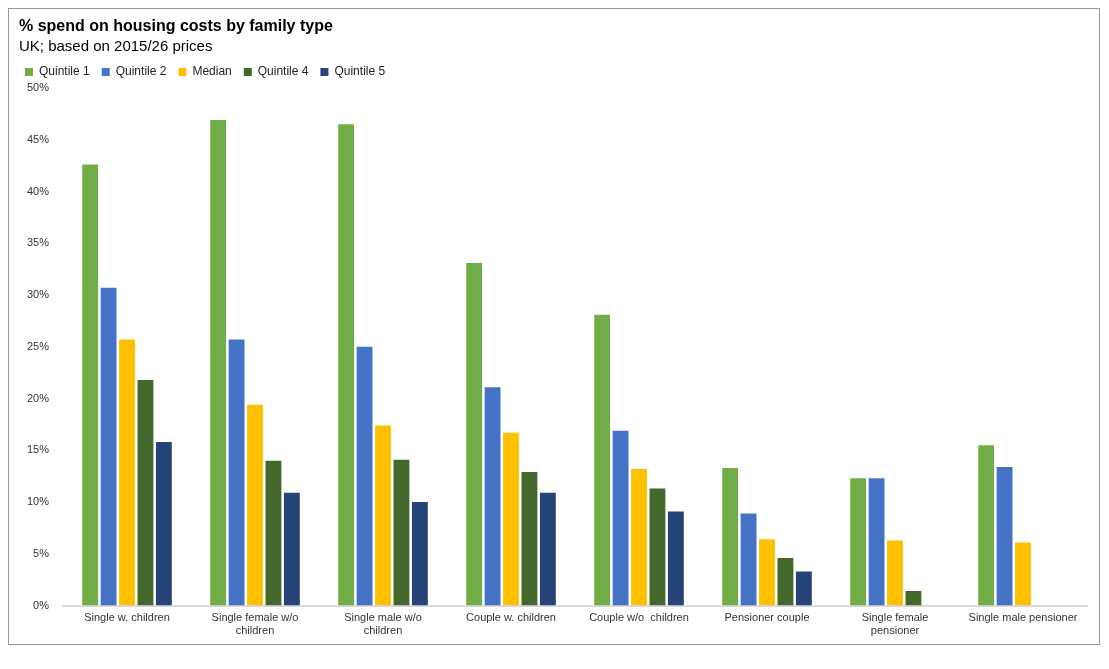 The image size is (1109, 669). What do you see at coordinates (511, 617) in the screenshot?
I see `x-tick-label: Couple w. children` at bounding box center [511, 617].